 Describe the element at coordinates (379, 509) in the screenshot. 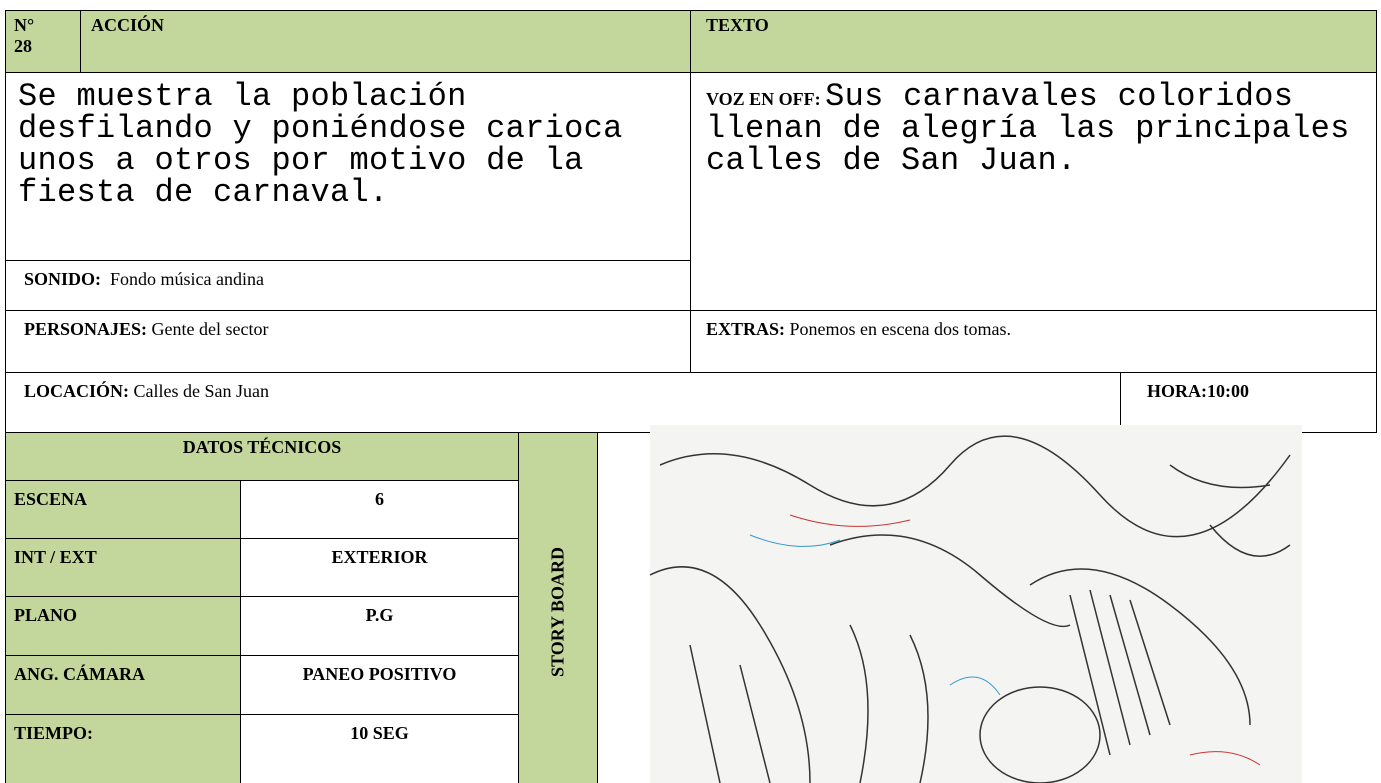

I see `tech-value-cell: 6` at that location.